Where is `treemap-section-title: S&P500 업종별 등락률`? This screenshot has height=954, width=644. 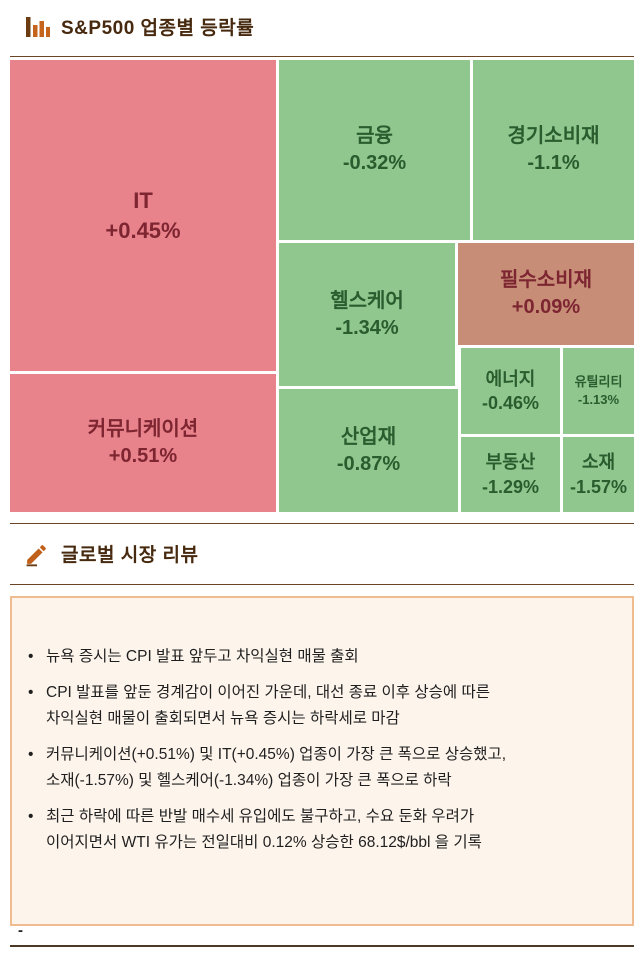 treemap-section-title: S&P500 업종별 등락률 is located at coordinates (158, 28).